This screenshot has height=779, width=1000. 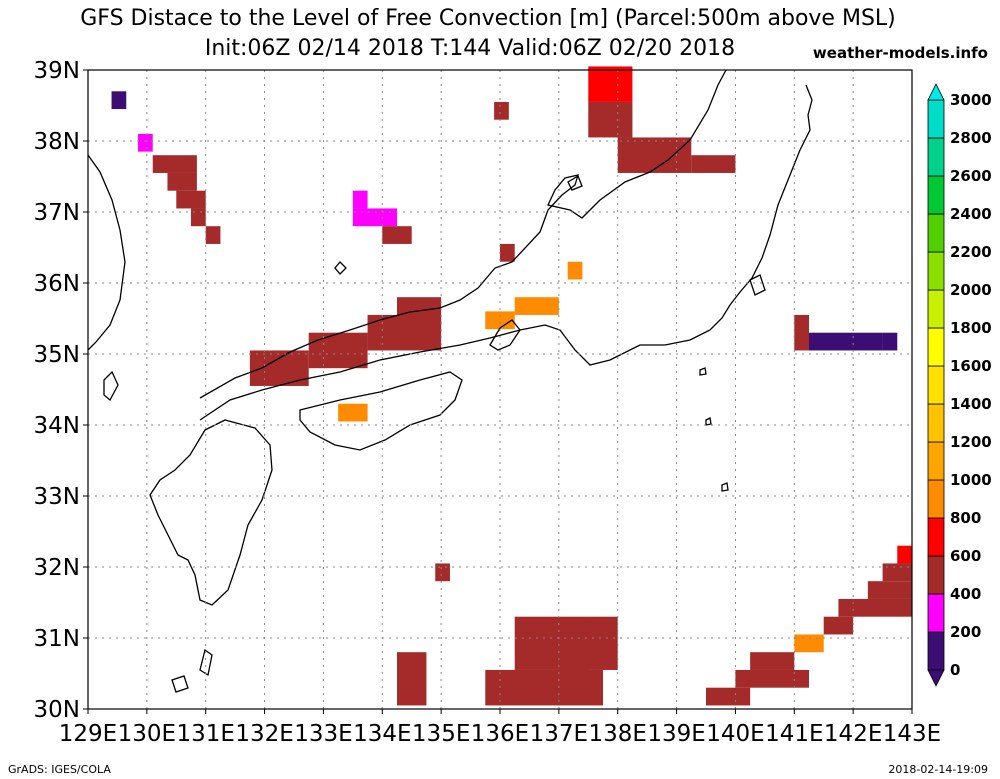 I want to click on grads-credit: GrADS: IGES/COLA, so click(x=59, y=769).